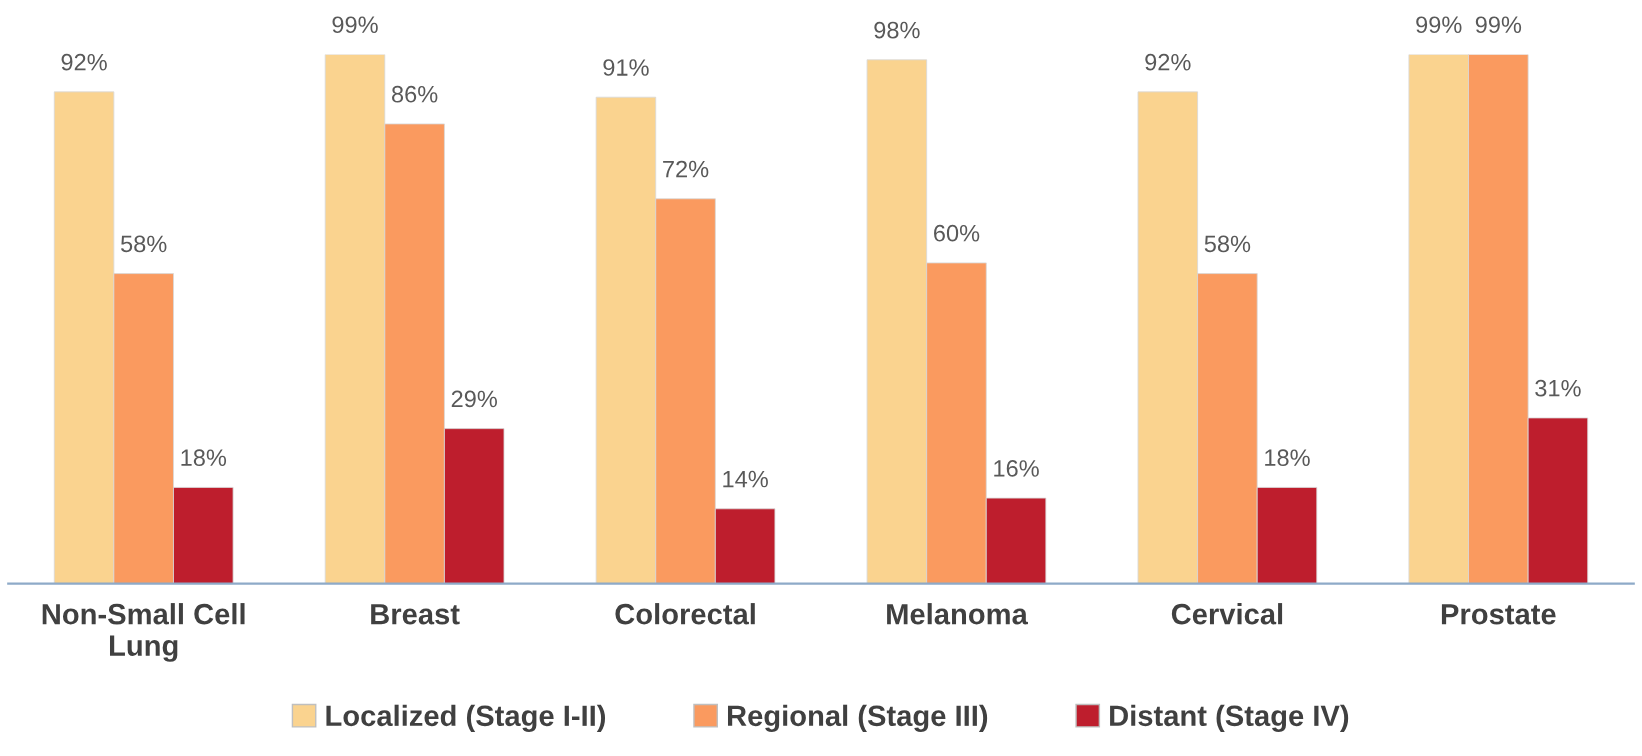  What do you see at coordinates (1229, 718) in the screenshot?
I see `legend-label: Distant (Stage IV)` at bounding box center [1229, 718].